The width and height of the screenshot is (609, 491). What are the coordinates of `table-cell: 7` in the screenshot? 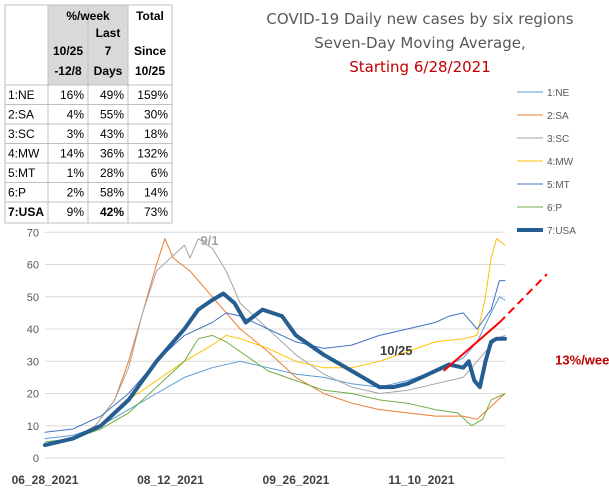 It's located at (108, 51).